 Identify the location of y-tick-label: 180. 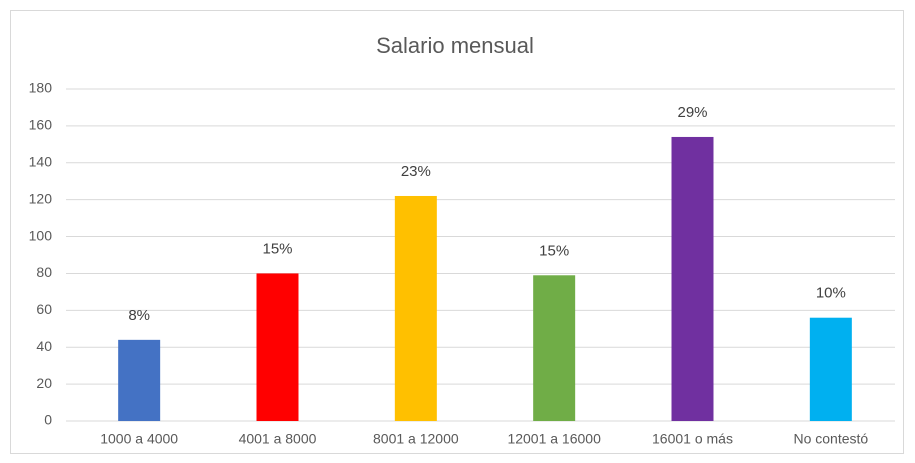
(41, 88).